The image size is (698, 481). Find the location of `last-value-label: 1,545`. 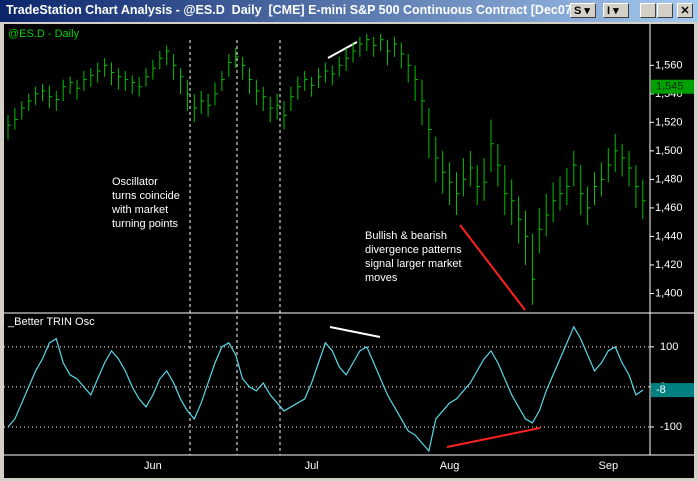

last-value-label: 1,545 is located at coordinates (670, 87).